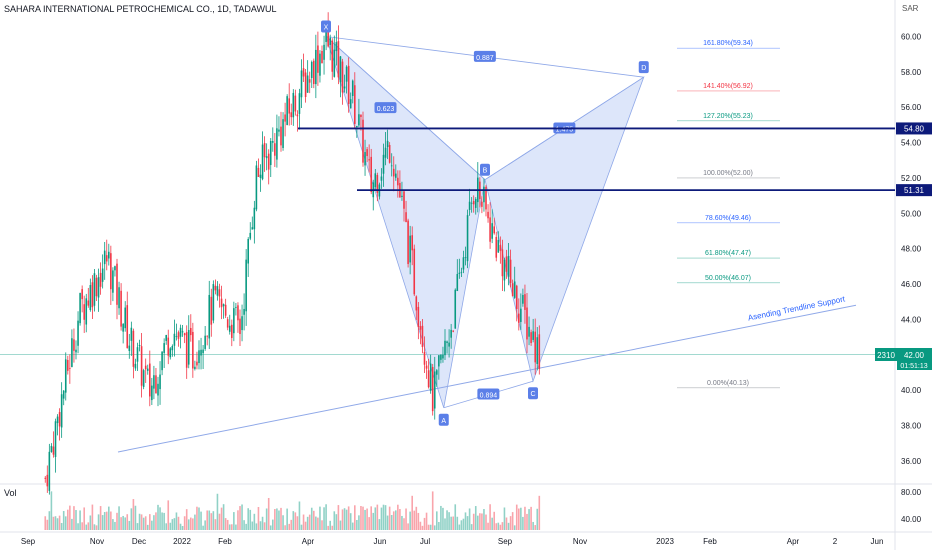 Image resolution: width=932 pixels, height=550 pixels. What do you see at coordinates (728, 383) in the screenshot?
I see `fib-label: 0.00%(40.13)` at bounding box center [728, 383].